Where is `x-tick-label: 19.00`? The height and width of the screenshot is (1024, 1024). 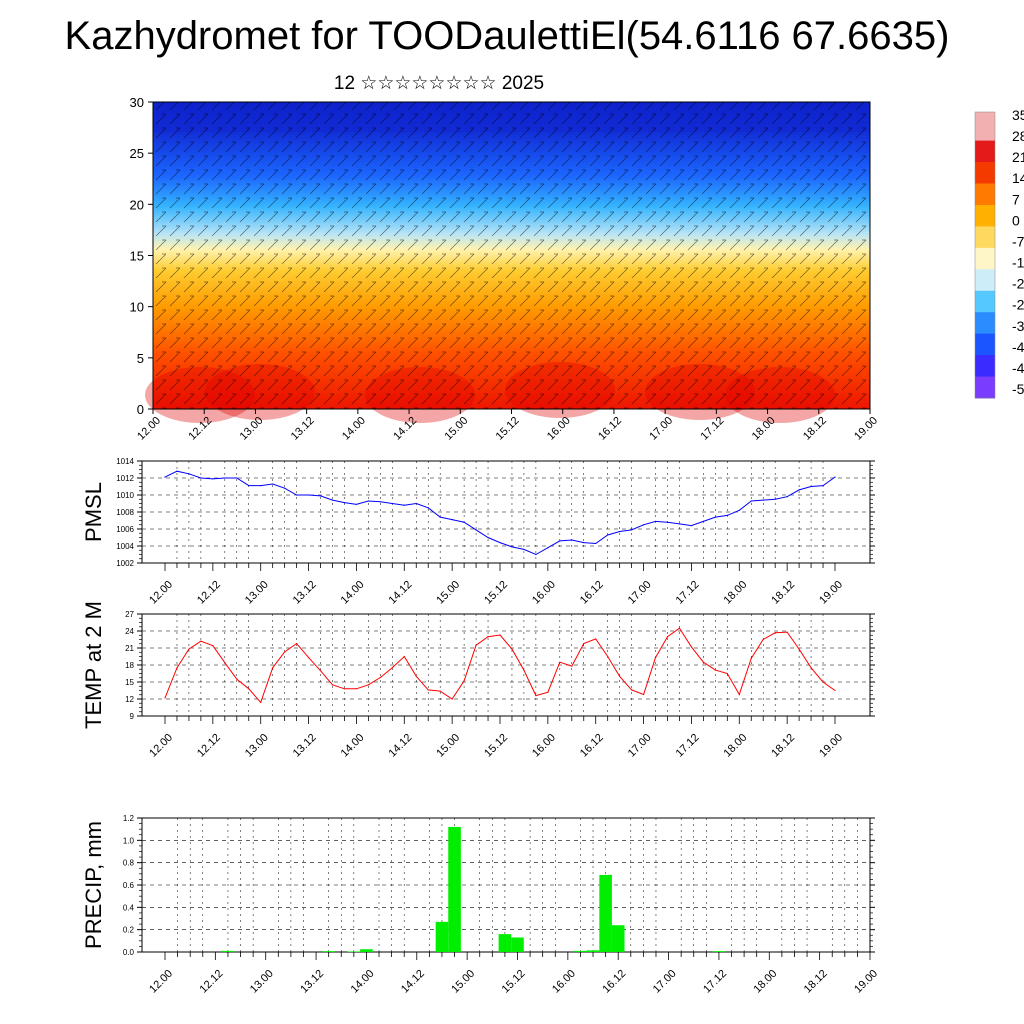
x-tick-label: 19.00 is located at coordinates (831, 593).